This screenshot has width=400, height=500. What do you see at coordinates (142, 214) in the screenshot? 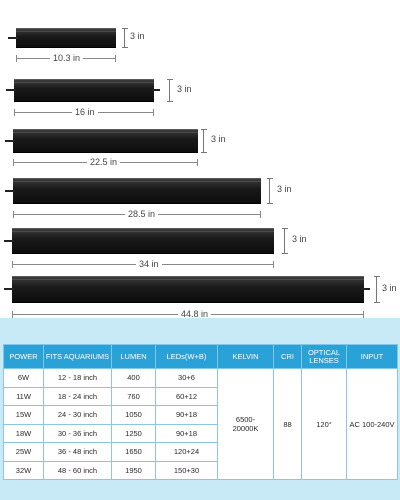
I see `light-4-length: 28.5 in` at bounding box center [142, 214].